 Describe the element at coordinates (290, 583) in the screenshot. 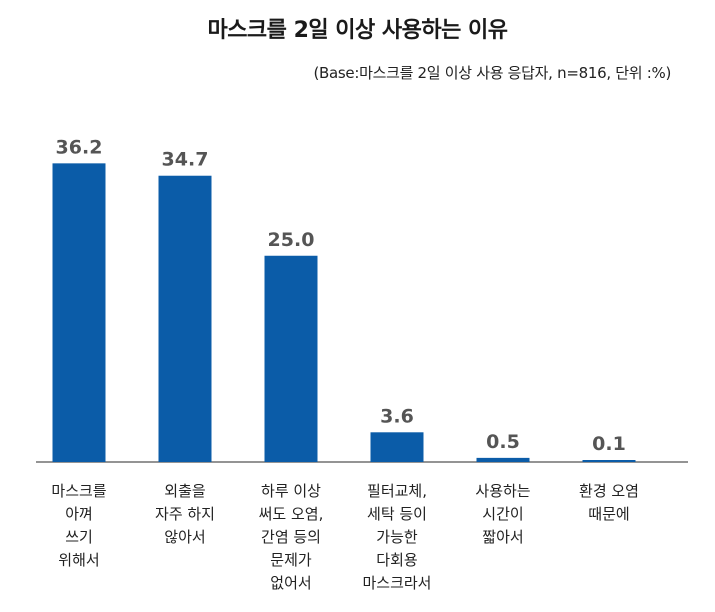

I see `category-label-line: 없어서` at that location.